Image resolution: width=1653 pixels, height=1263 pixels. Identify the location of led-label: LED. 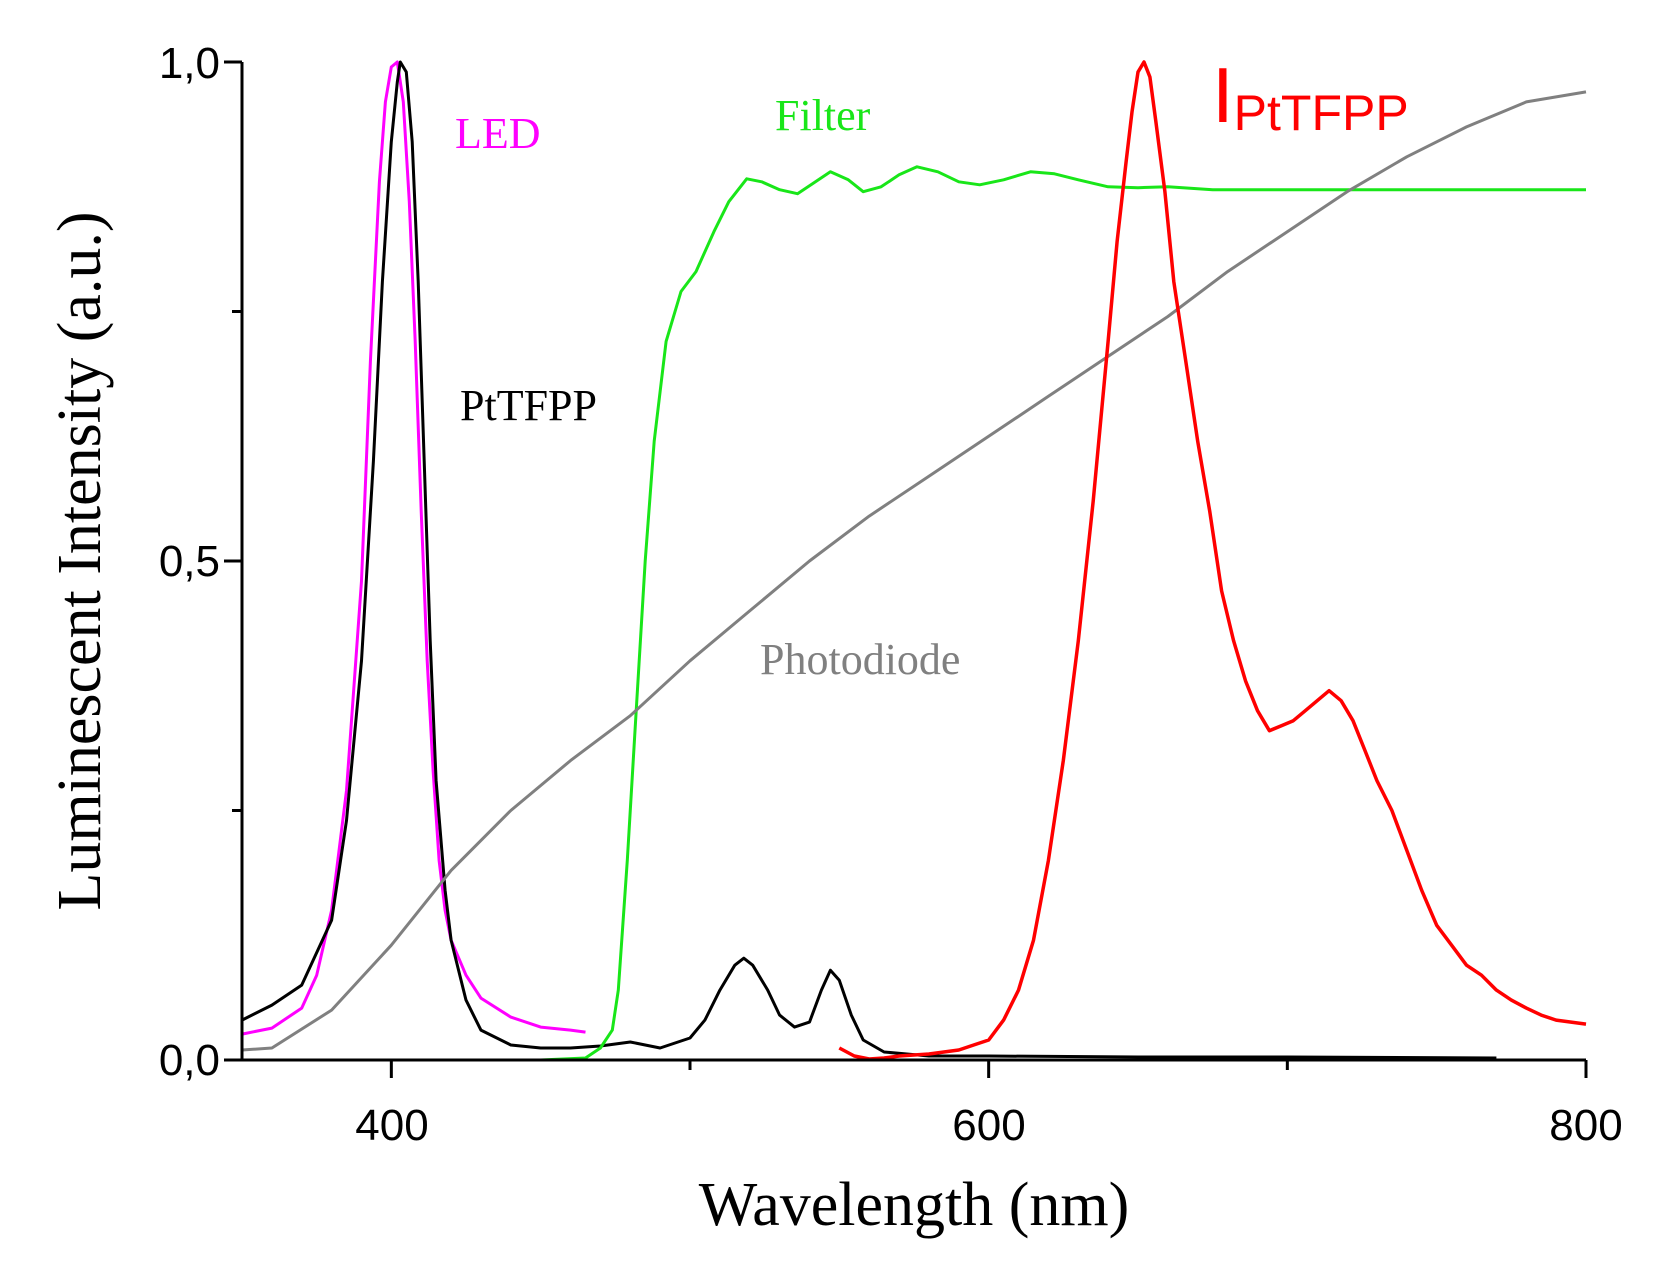
(498, 133).